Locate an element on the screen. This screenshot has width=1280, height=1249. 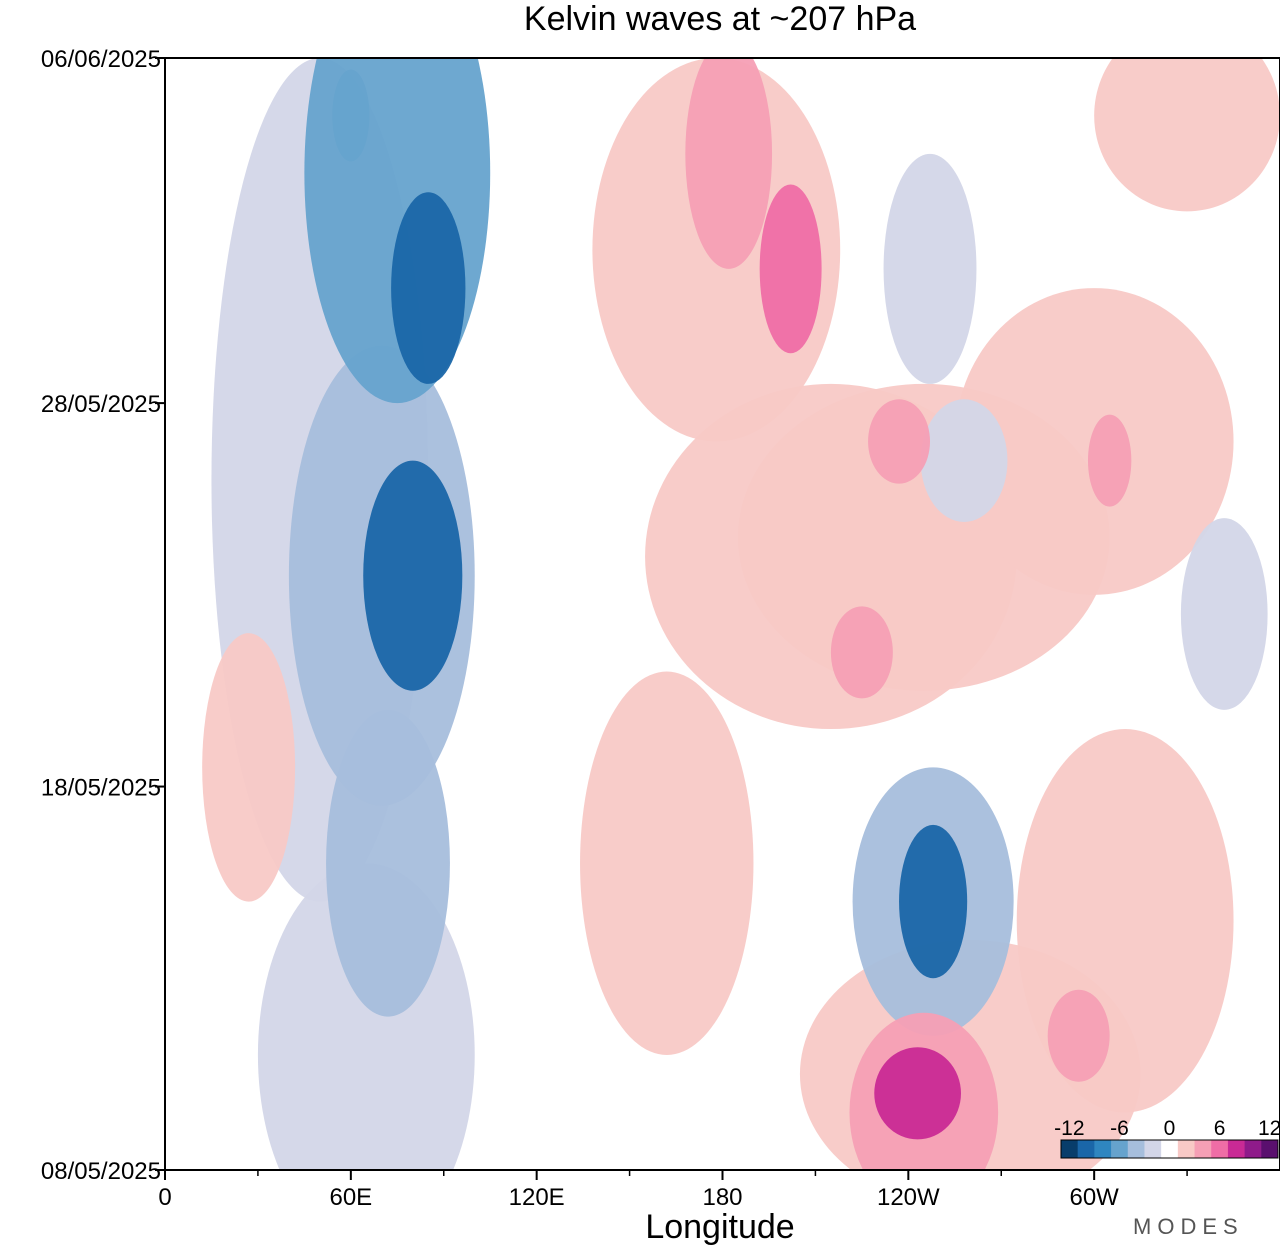
y-tick-label-0: 08/05/2025 is located at coordinates (101, 1171).